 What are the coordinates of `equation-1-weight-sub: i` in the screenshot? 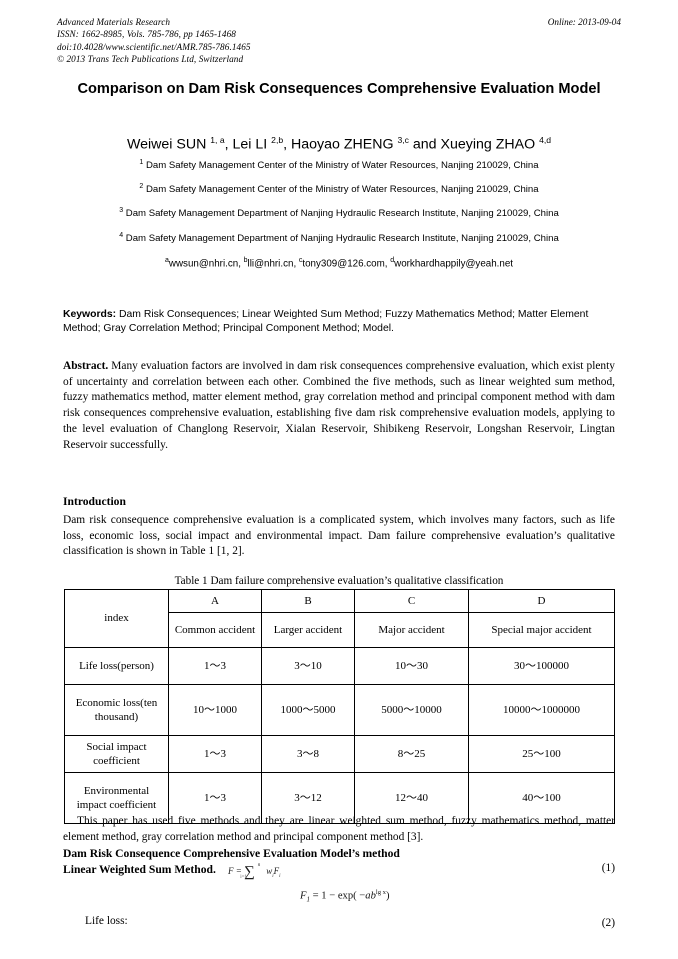 It's located at (273, 876).